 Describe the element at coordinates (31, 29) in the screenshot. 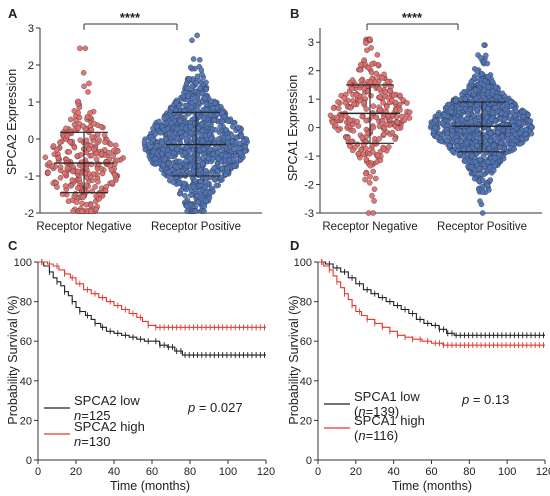

I see `panel-a-ytick-label: 3` at that location.